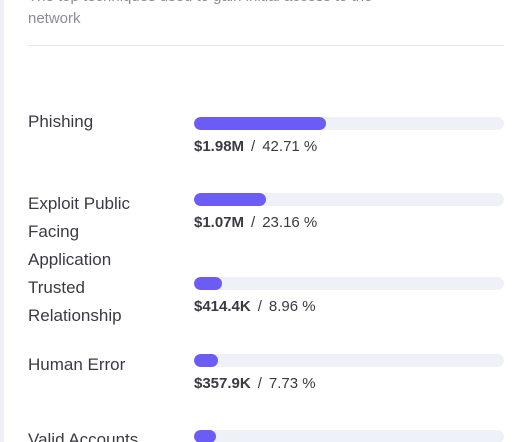 Image resolution: width=530 pixels, height=442 pixels. I want to click on section-divider, so click(266, 45).